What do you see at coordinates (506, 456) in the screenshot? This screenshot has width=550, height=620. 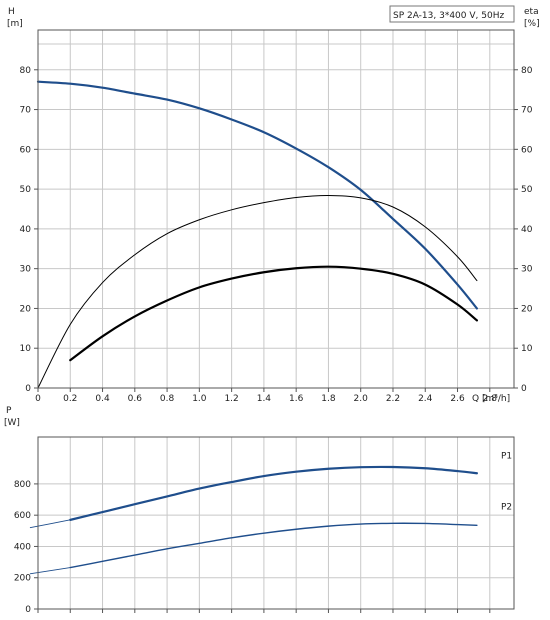 I see `legend-label-p1: P1` at bounding box center [506, 456].